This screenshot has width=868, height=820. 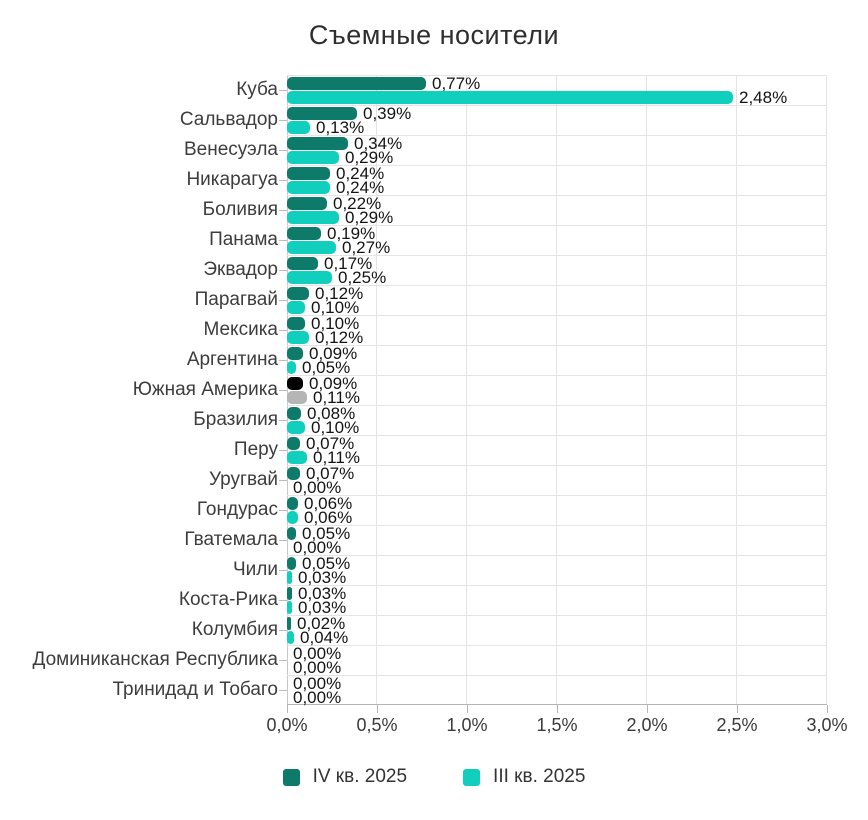 What do you see at coordinates (360, 173) in the screenshot?
I see `bar-value-label: 0,24%` at bounding box center [360, 173].